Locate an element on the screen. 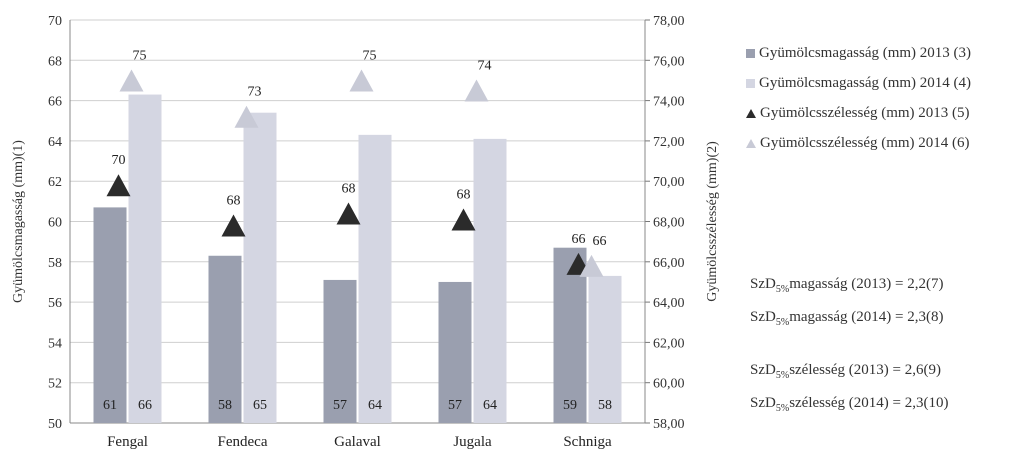 The image size is (1015, 462). lsd-note-height-2014: SzD5%magasság (2014) = 2,3(8) is located at coordinates (847, 318).